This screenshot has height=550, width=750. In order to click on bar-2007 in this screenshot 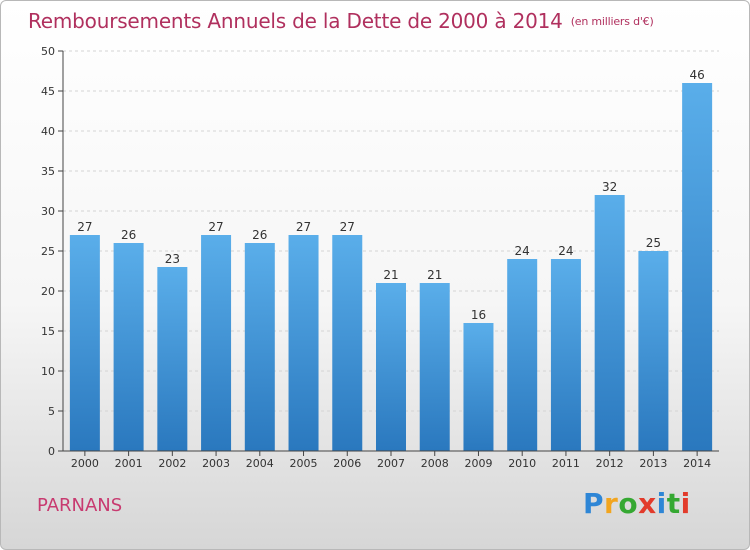, I will do `click(391, 367)`.